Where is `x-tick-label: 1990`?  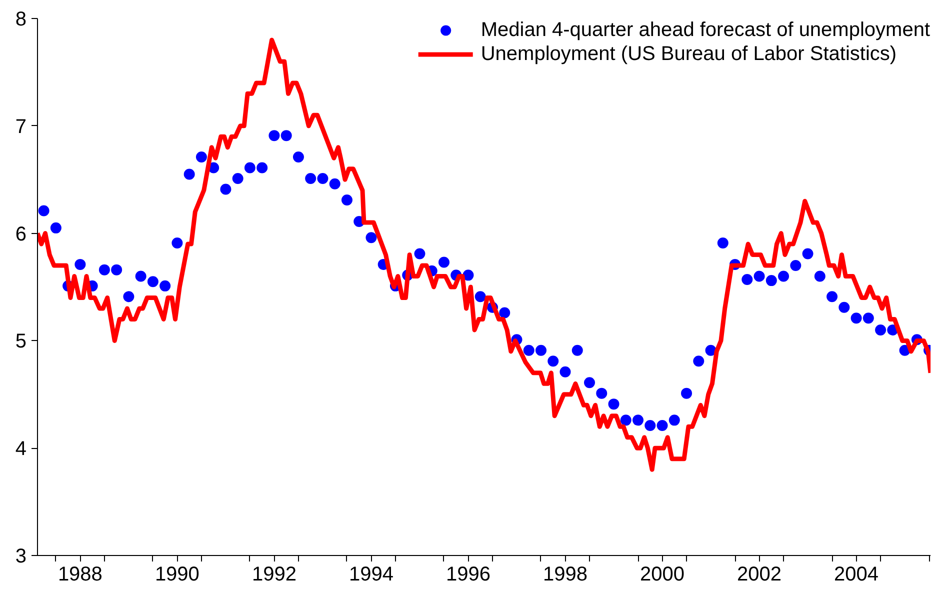
x-tick-label: 1990 is located at coordinates (177, 575).